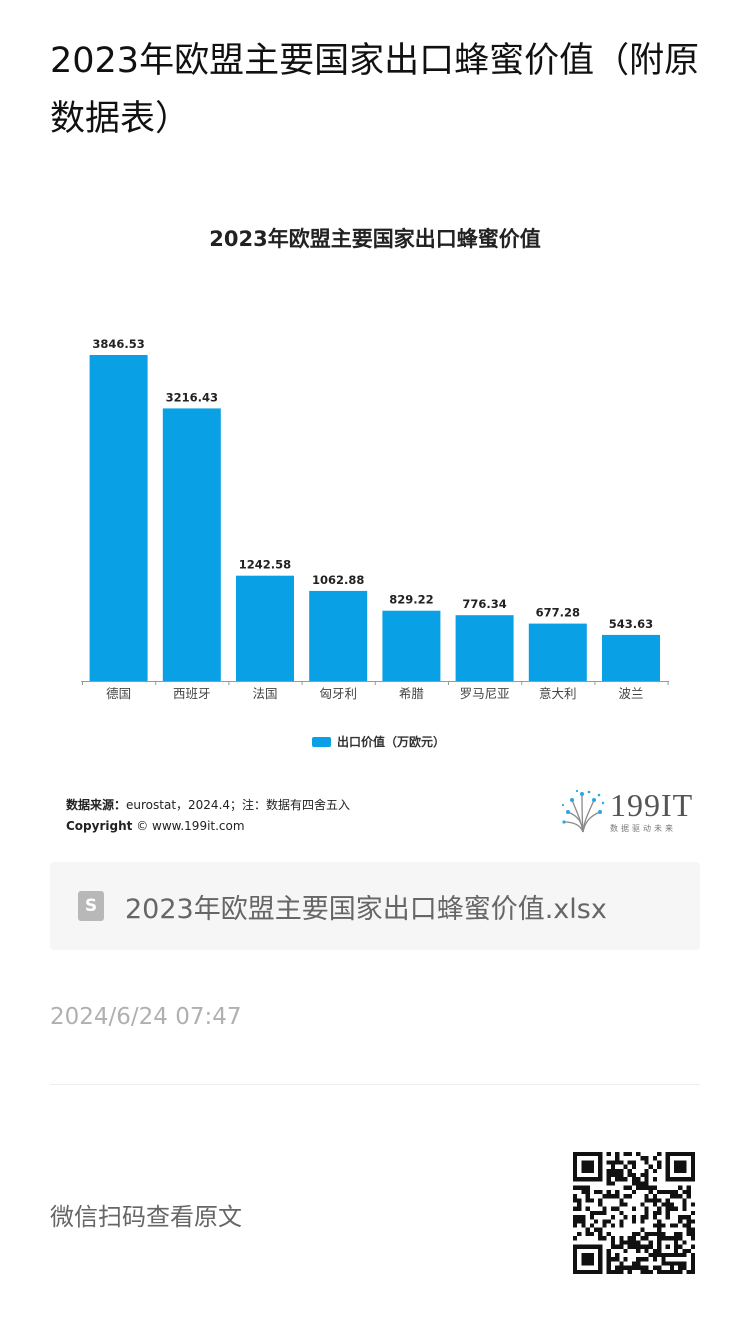 The width and height of the screenshot is (750, 1342). Describe the element at coordinates (96, 805) in the screenshot. I see `source-label: 数据来源：` at that location.